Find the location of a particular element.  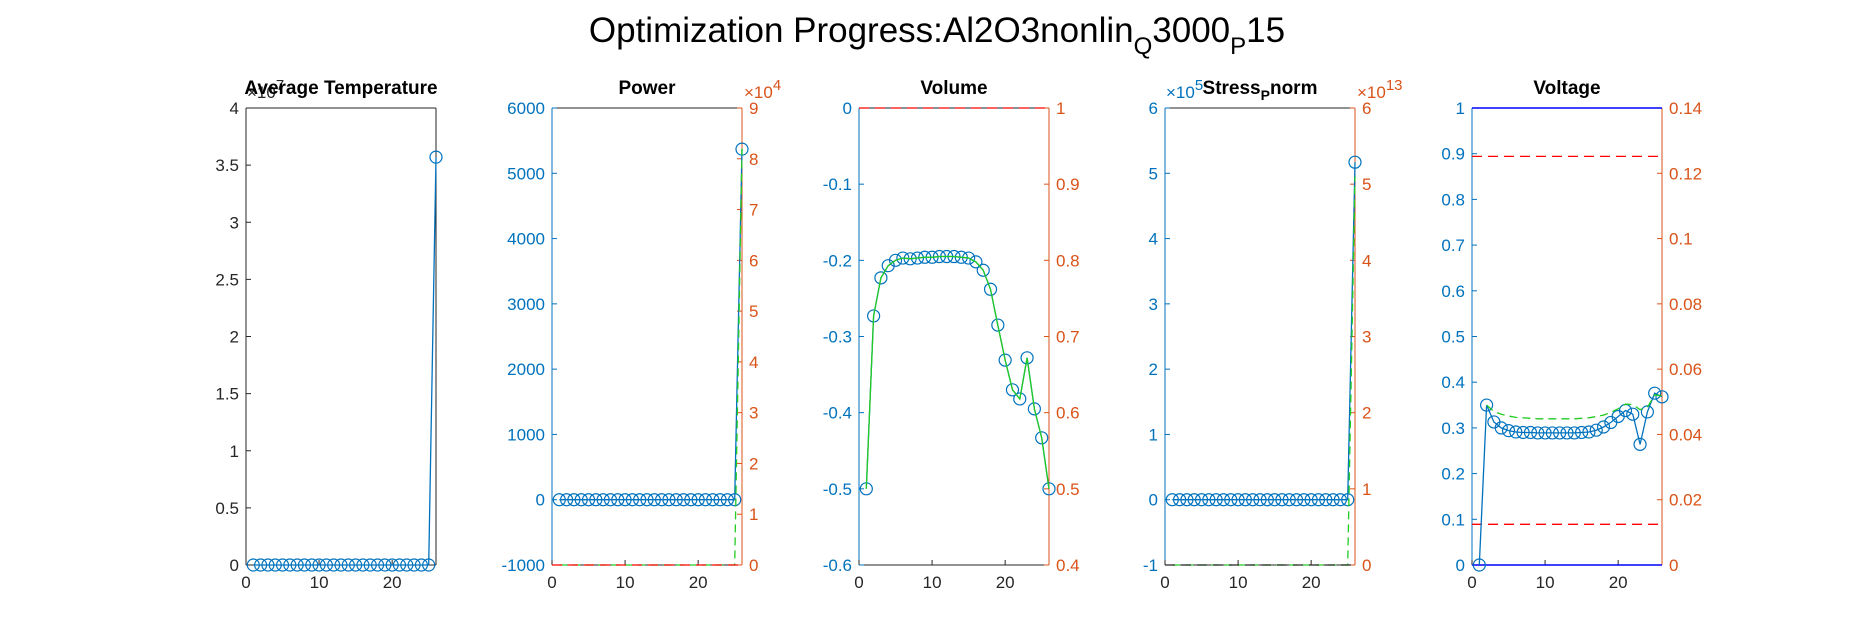

right-y-exponent-label: ×10⁴ is located at coordinates (762, 89).